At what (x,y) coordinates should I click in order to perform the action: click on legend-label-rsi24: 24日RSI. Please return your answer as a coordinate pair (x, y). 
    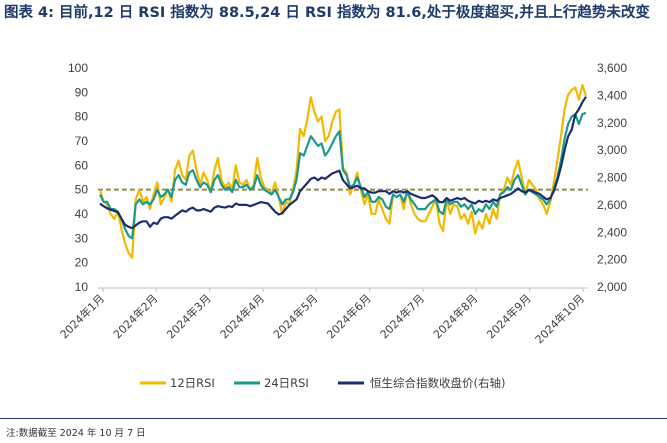
    Looking at the image, I should click on (286, 383).